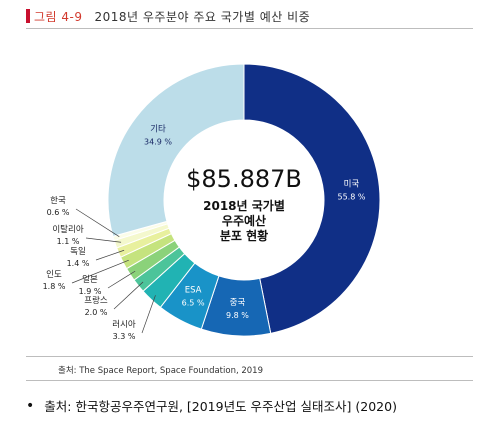  I want to click on slice-value-5: 1.9 %, so click(90, 291).